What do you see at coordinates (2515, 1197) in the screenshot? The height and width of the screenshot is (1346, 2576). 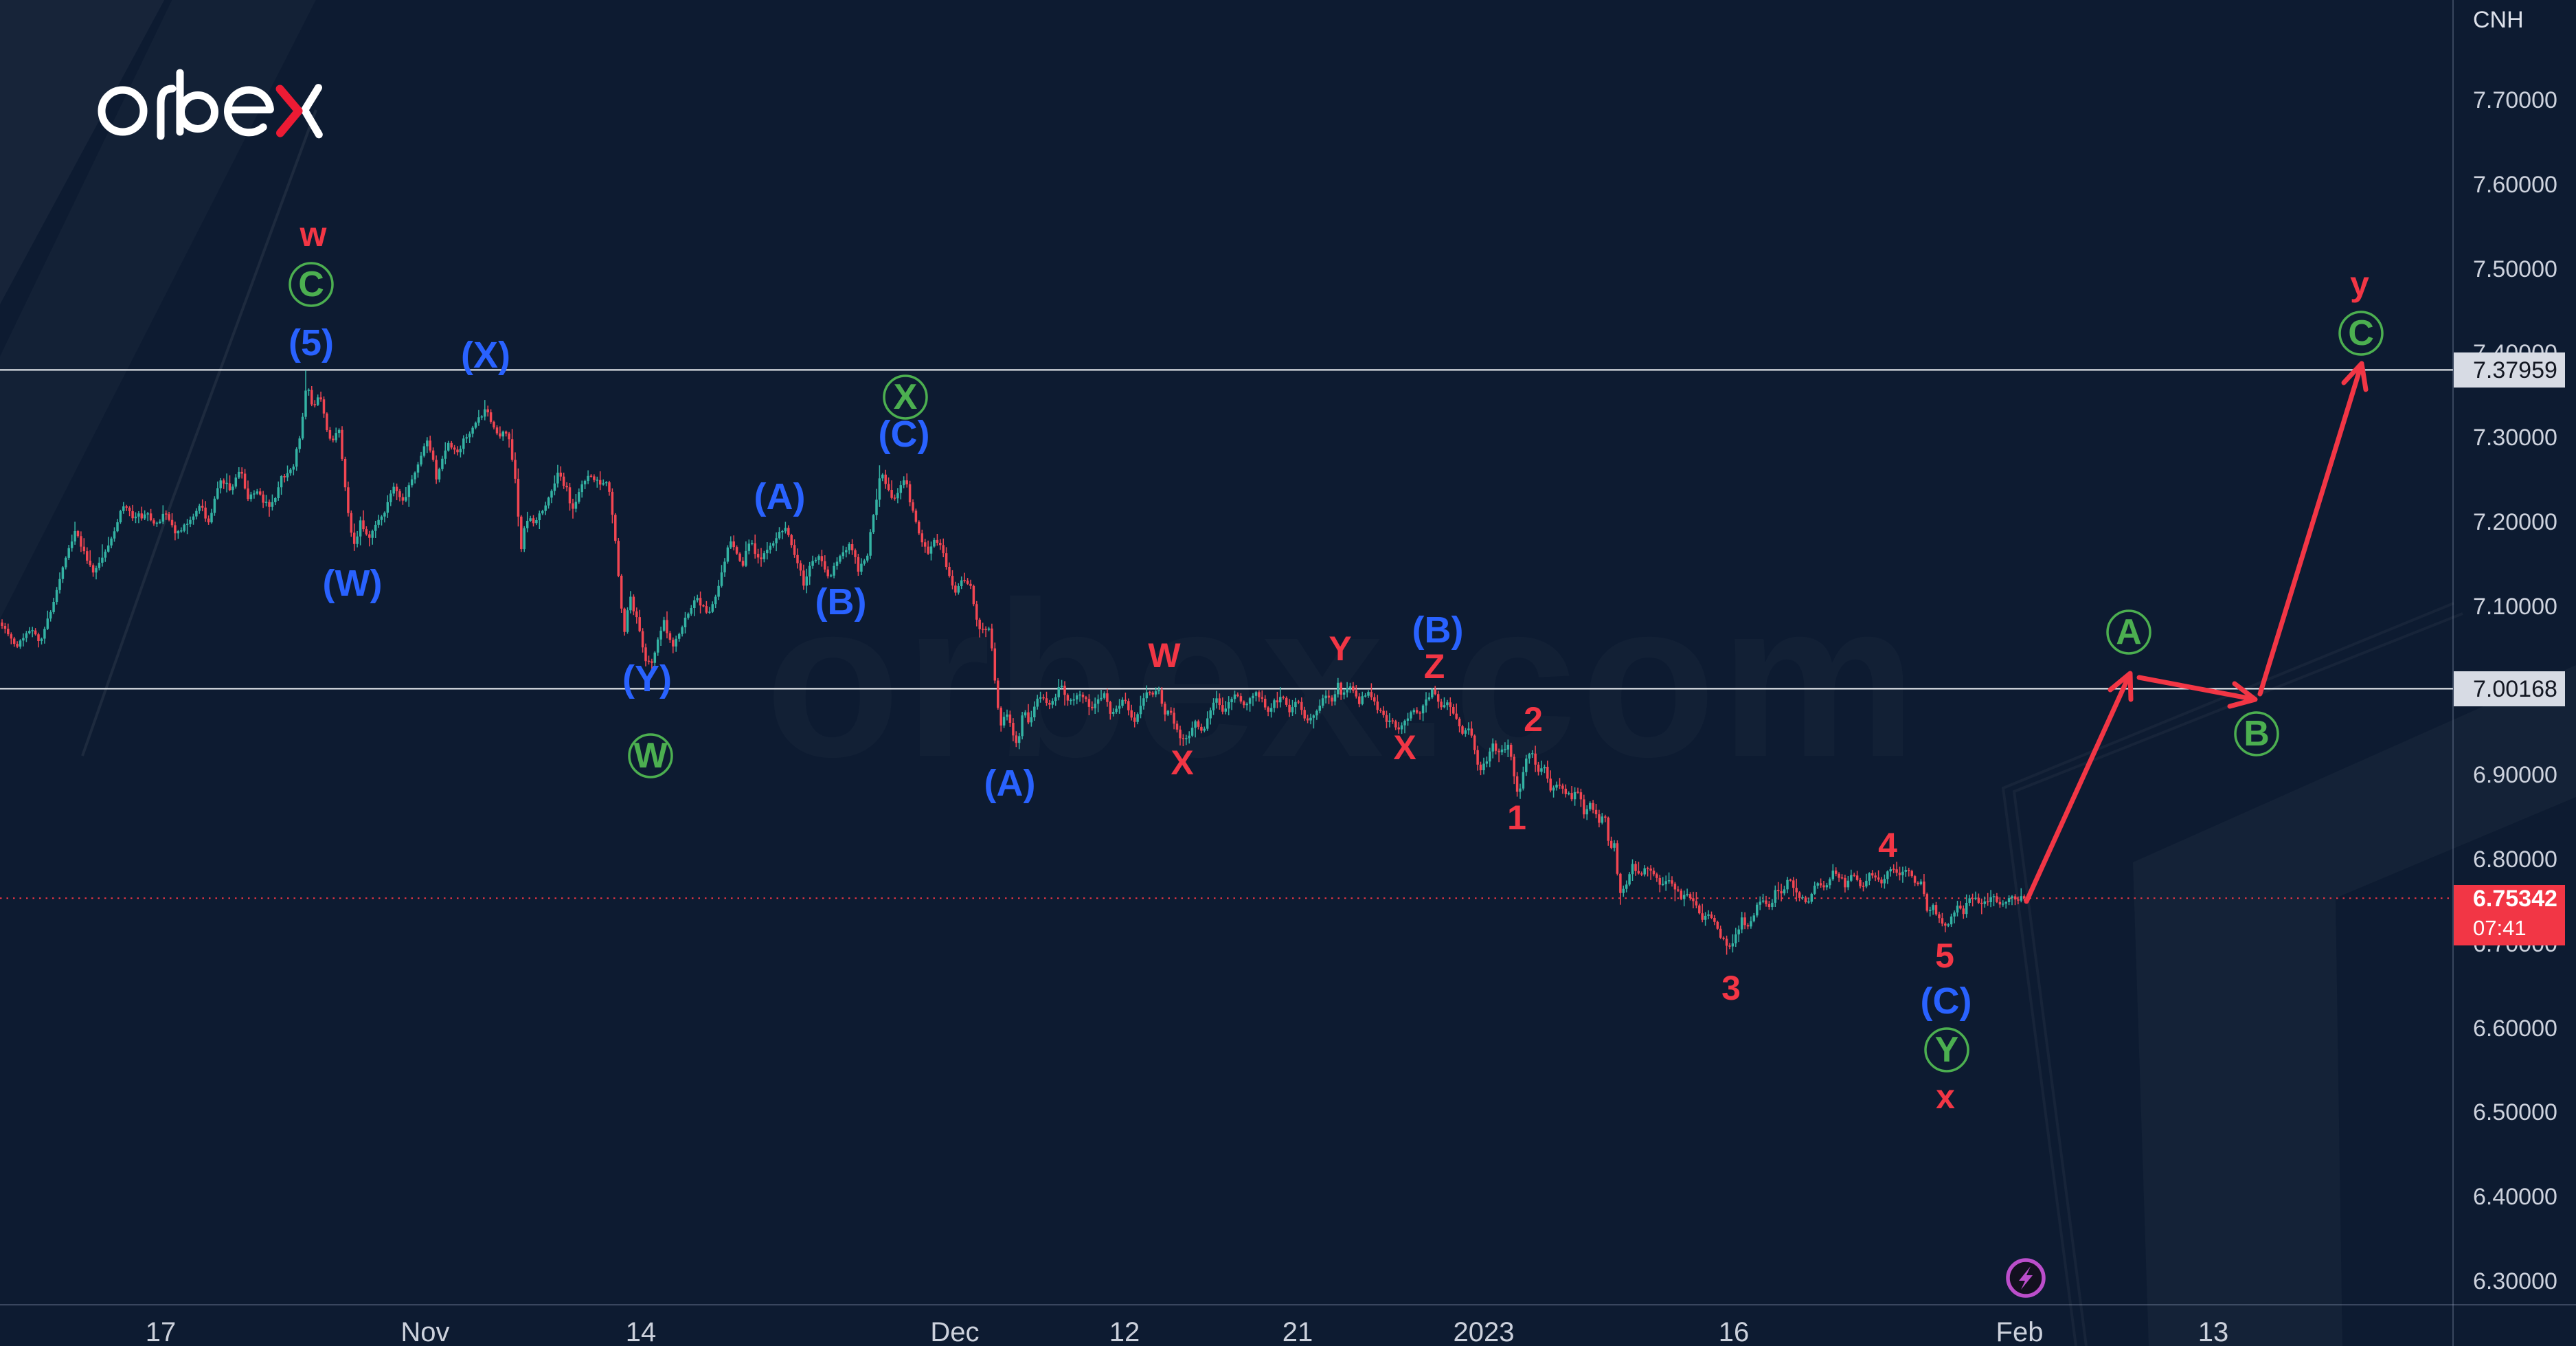 I see `svg-text: 6.40000` at bounding box center [2515, 1197].